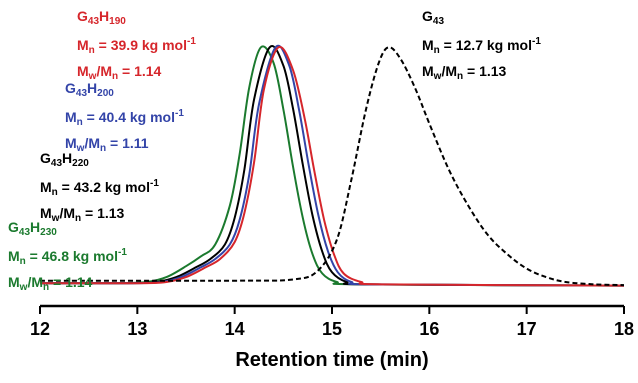 The width and height of the screenshot is (638, 383). I want to click on annotation-mn: Mn = 40.4 kg mol-1, so click(124, 118).